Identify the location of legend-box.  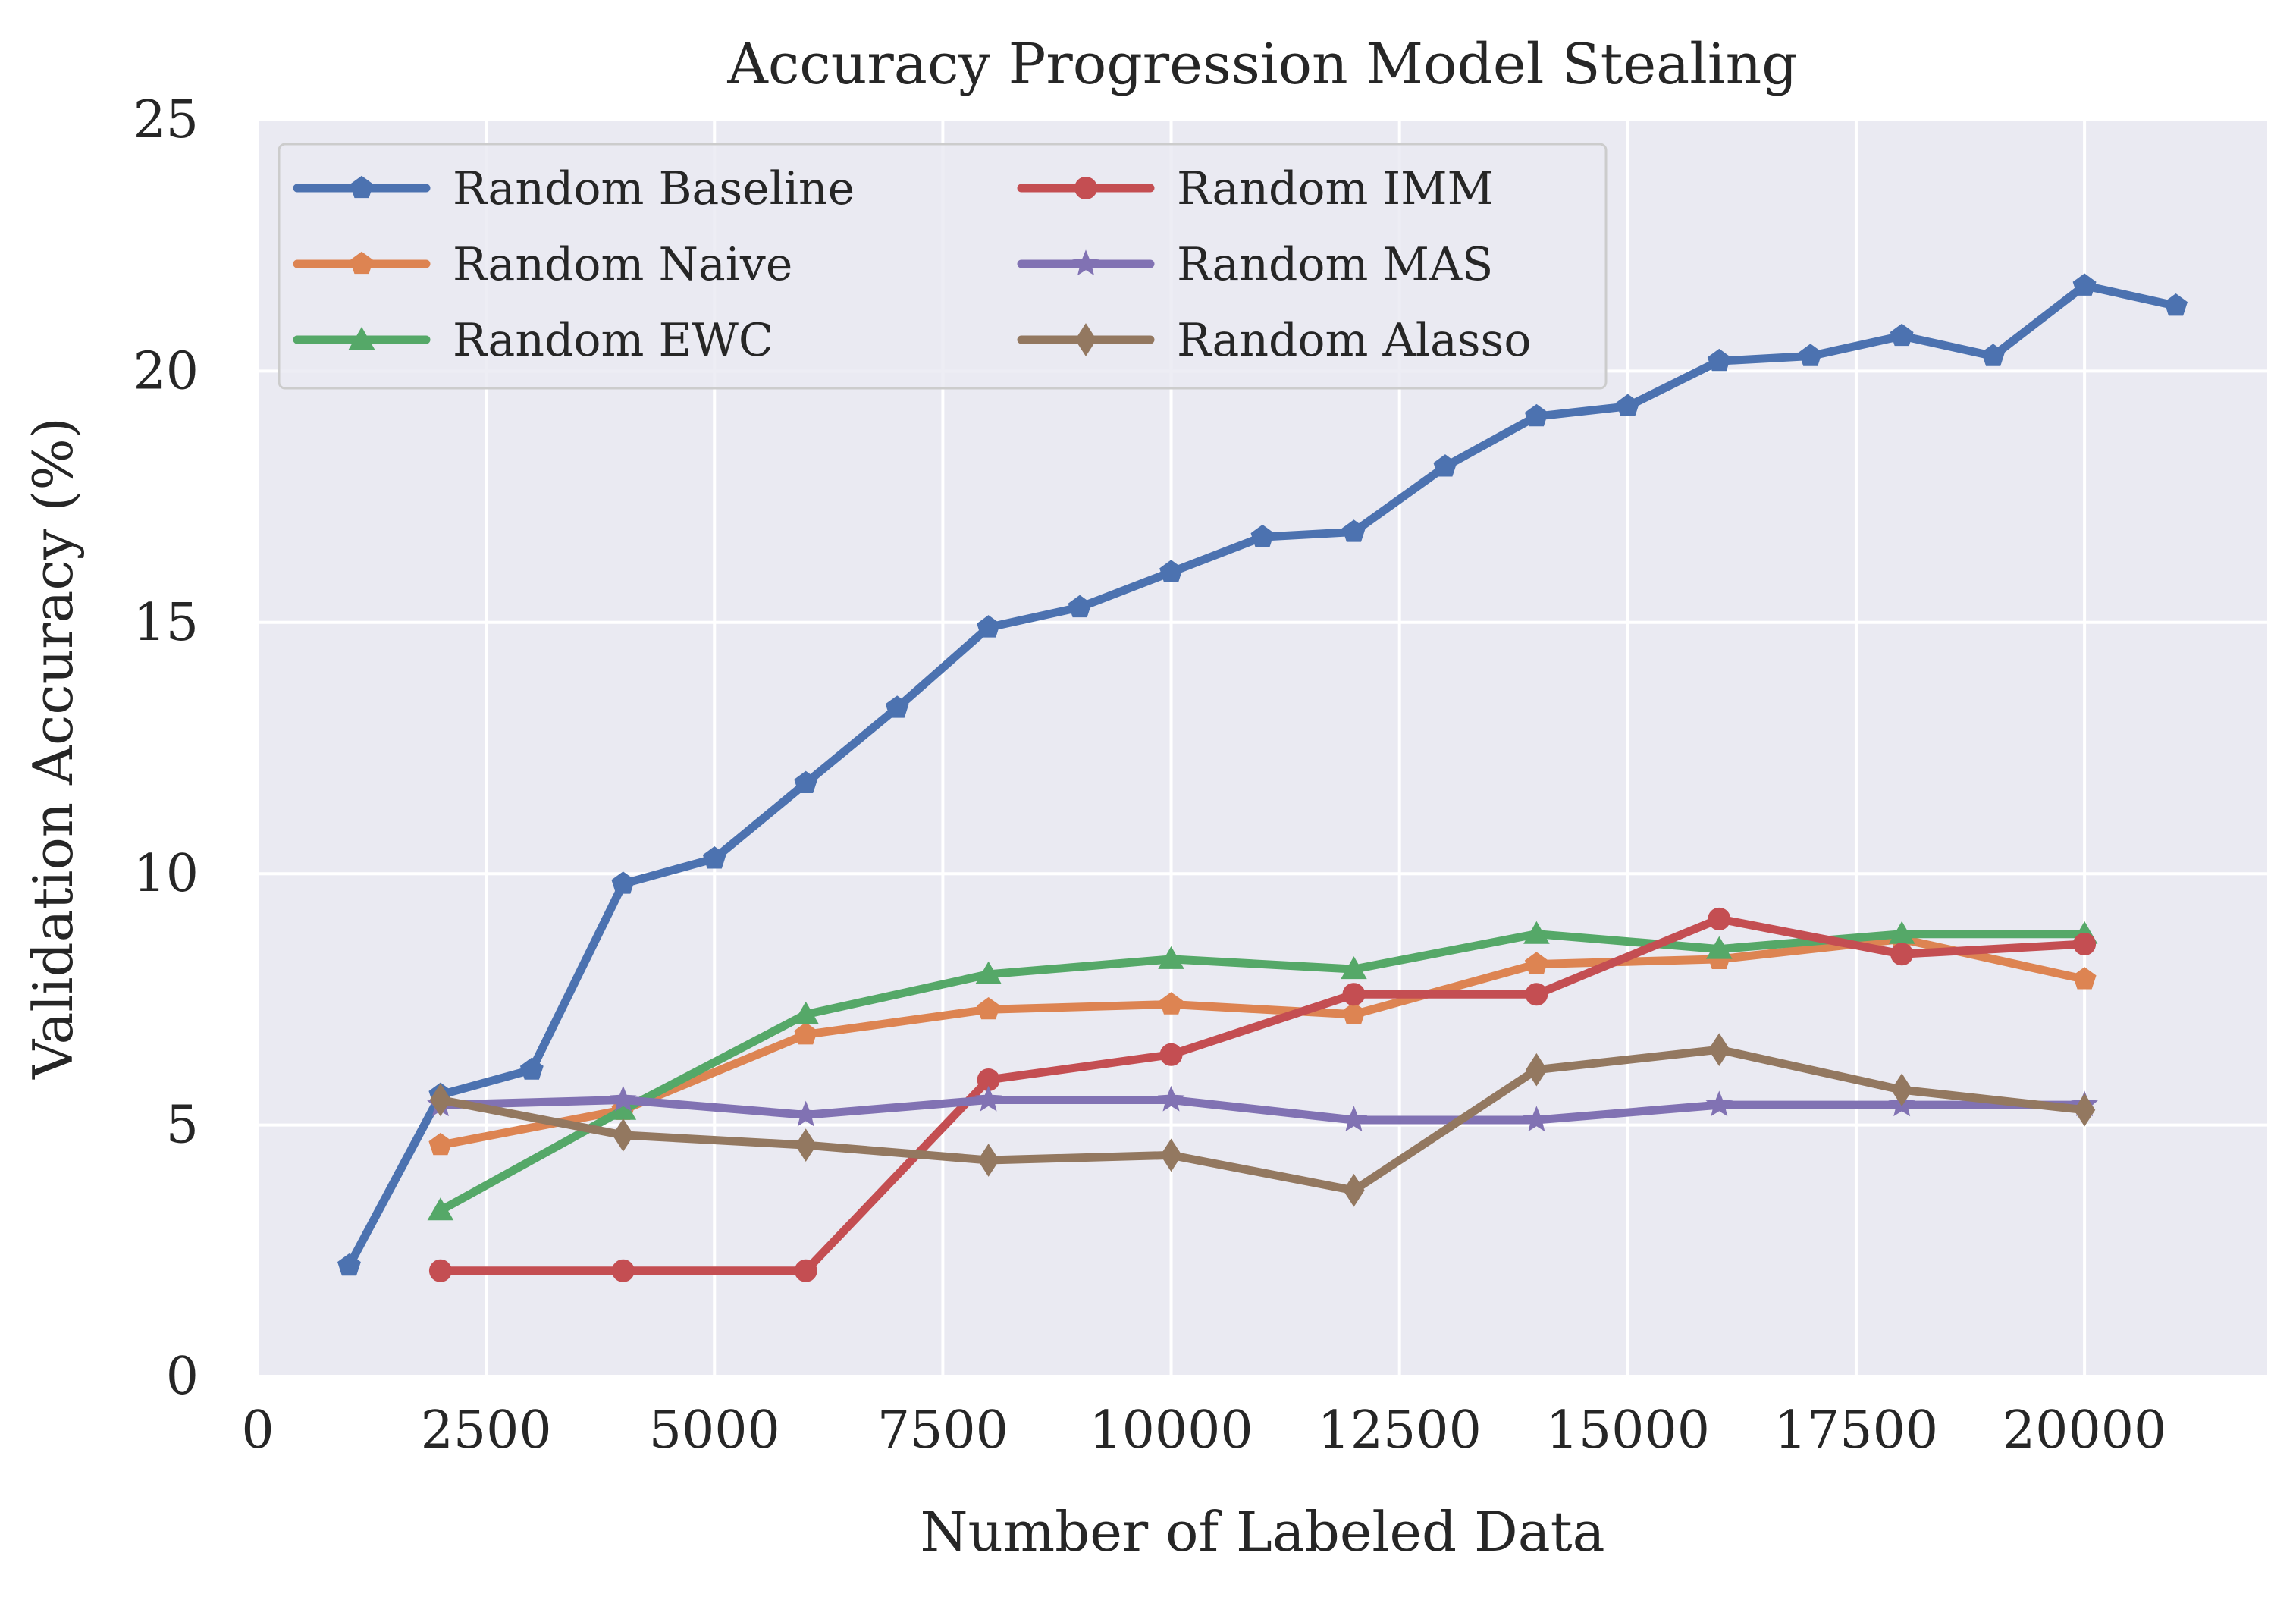
(943, 266).